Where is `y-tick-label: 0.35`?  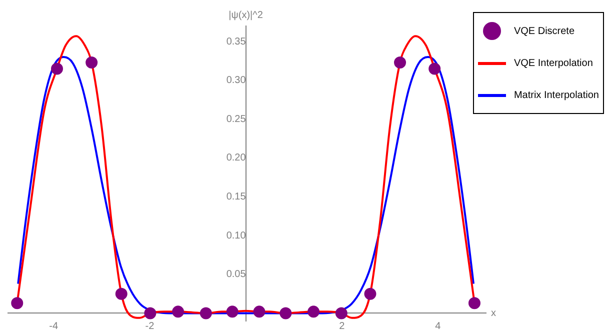
y-tick-label: 0.35 is located at coordinates (236, 42).